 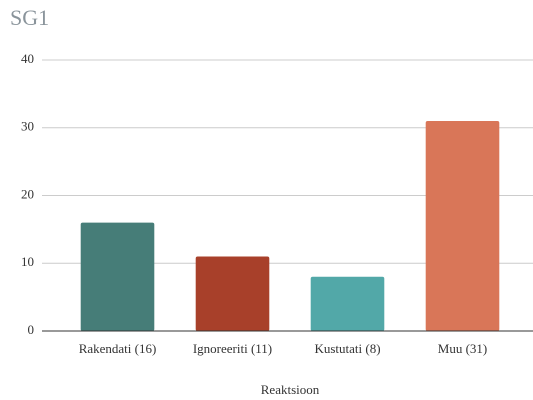 I want to click on y-tick-label: 30, so click(x=27, y=126).